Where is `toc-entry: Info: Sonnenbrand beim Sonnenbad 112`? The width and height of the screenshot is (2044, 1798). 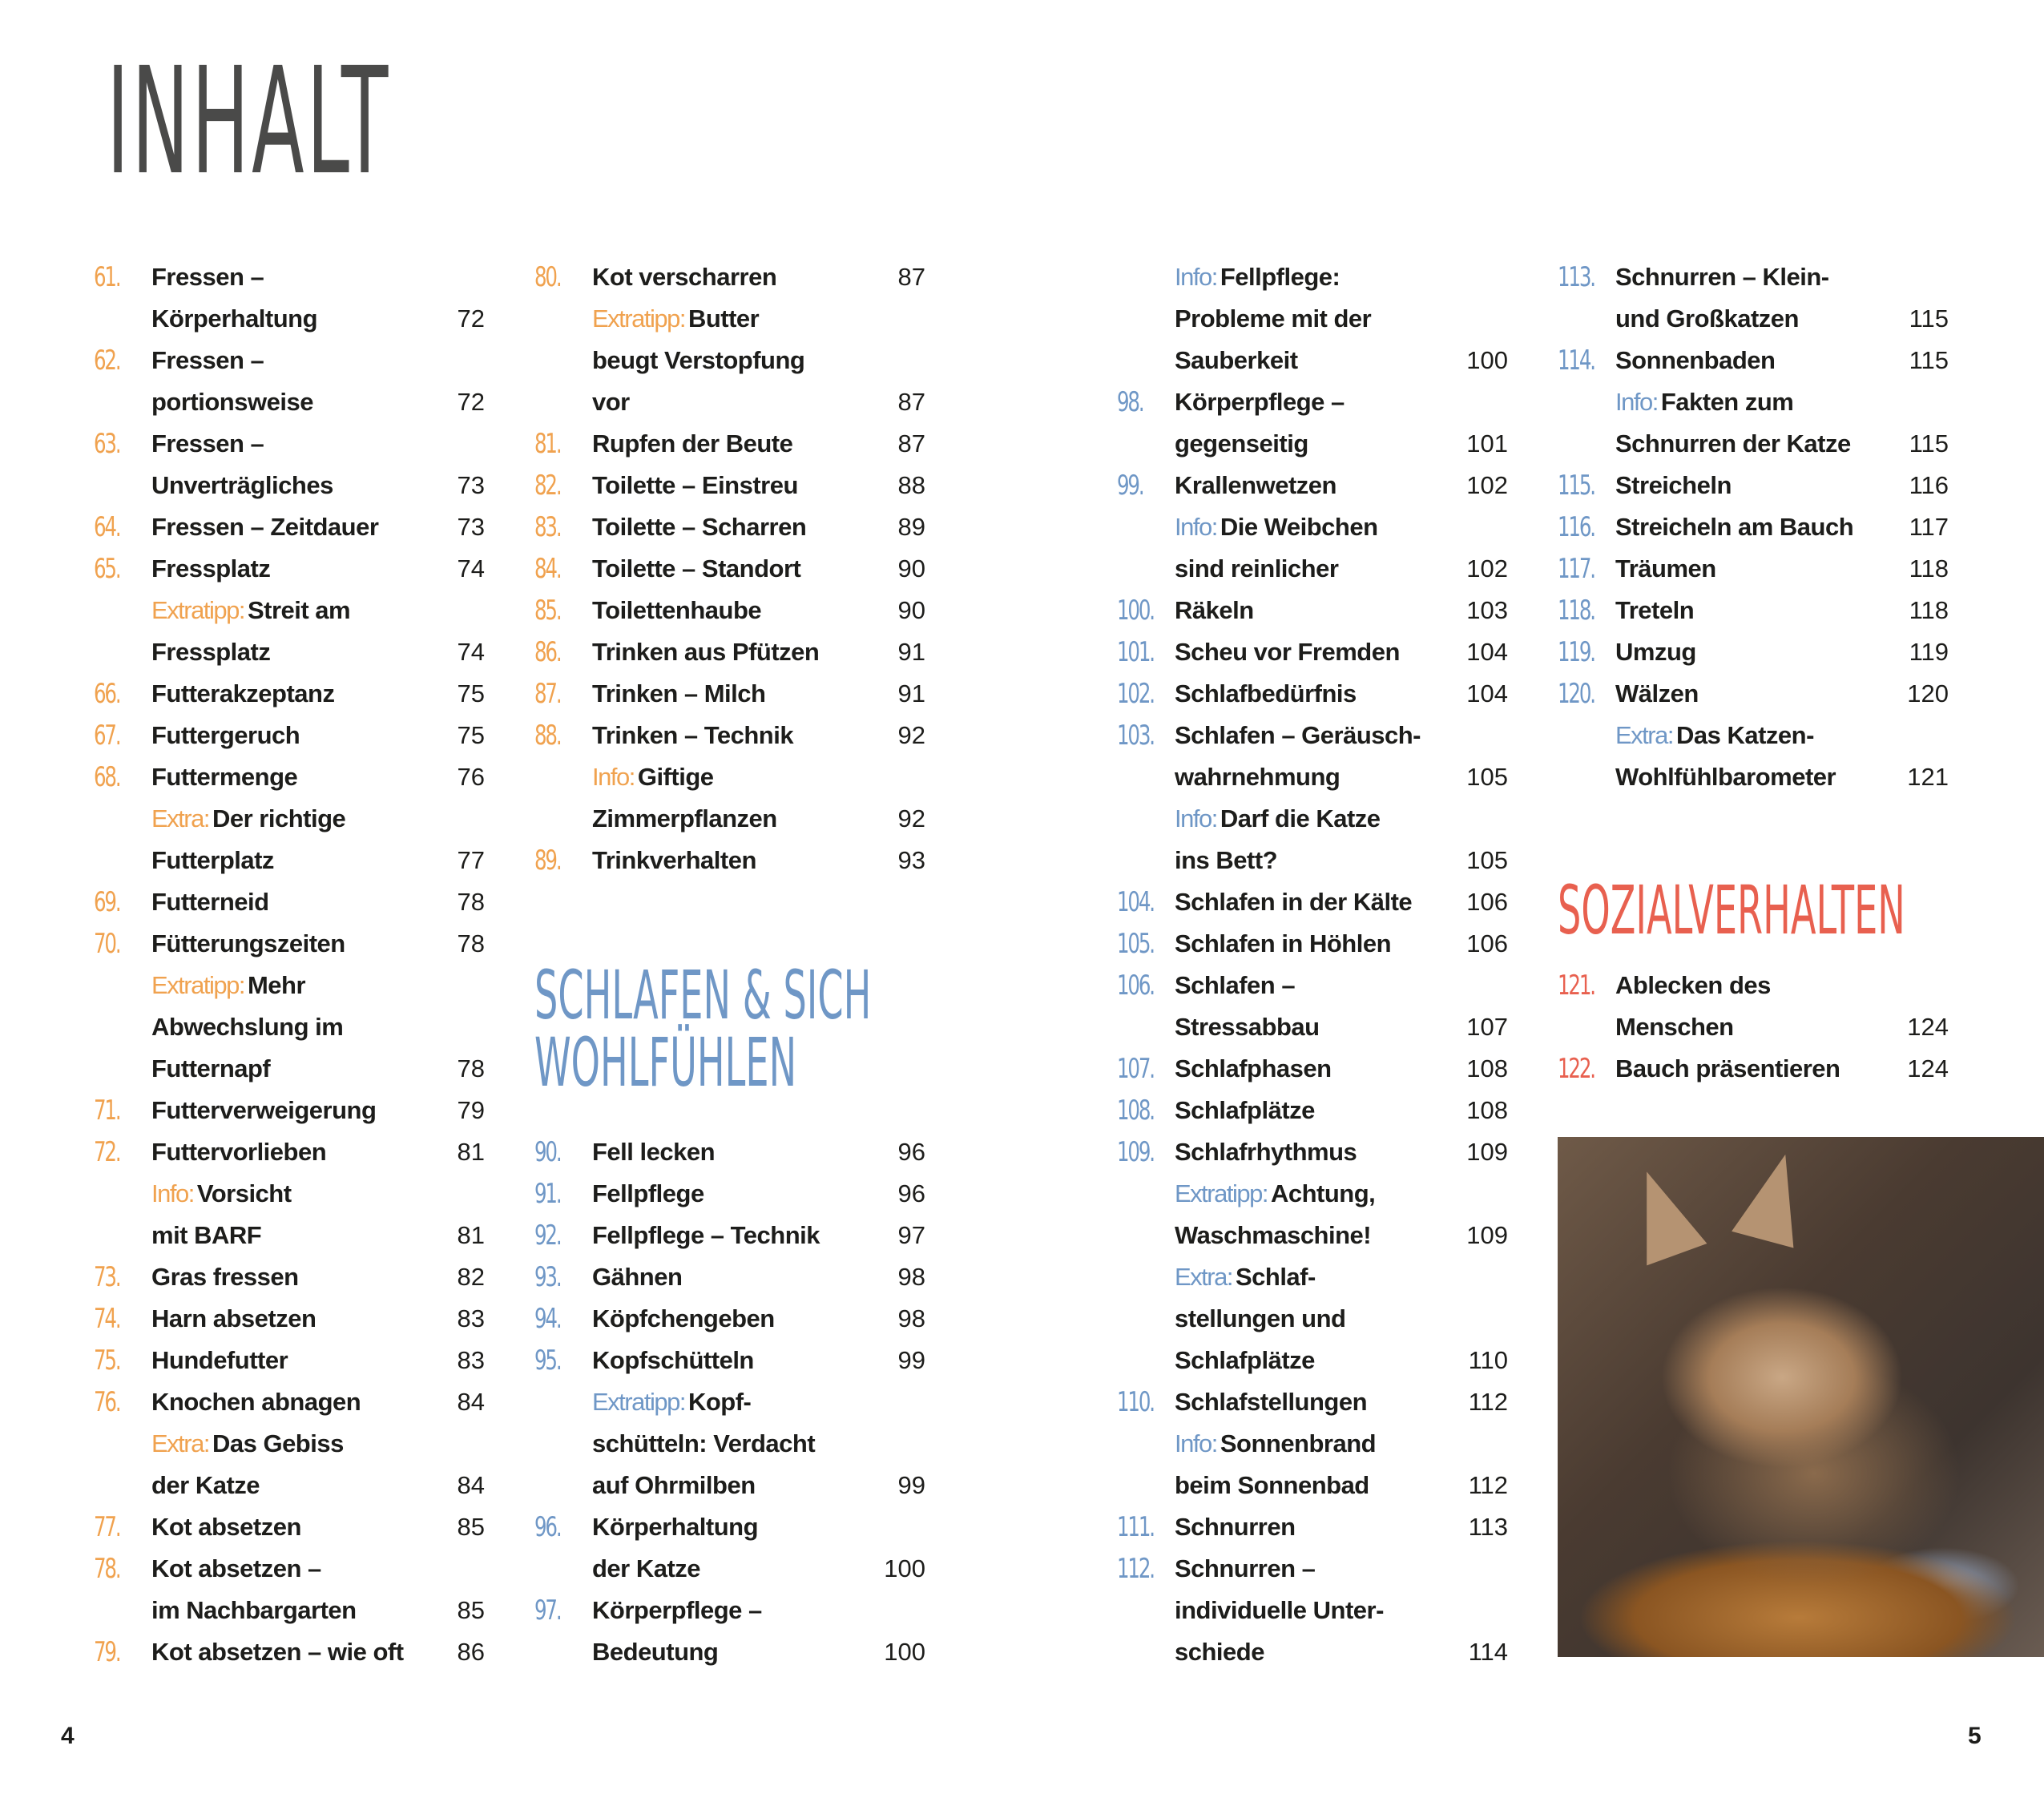 toc-entry: Info: Sonnenbrand beim Sonnenbad 112 is located at coordinates (1312, 1465).